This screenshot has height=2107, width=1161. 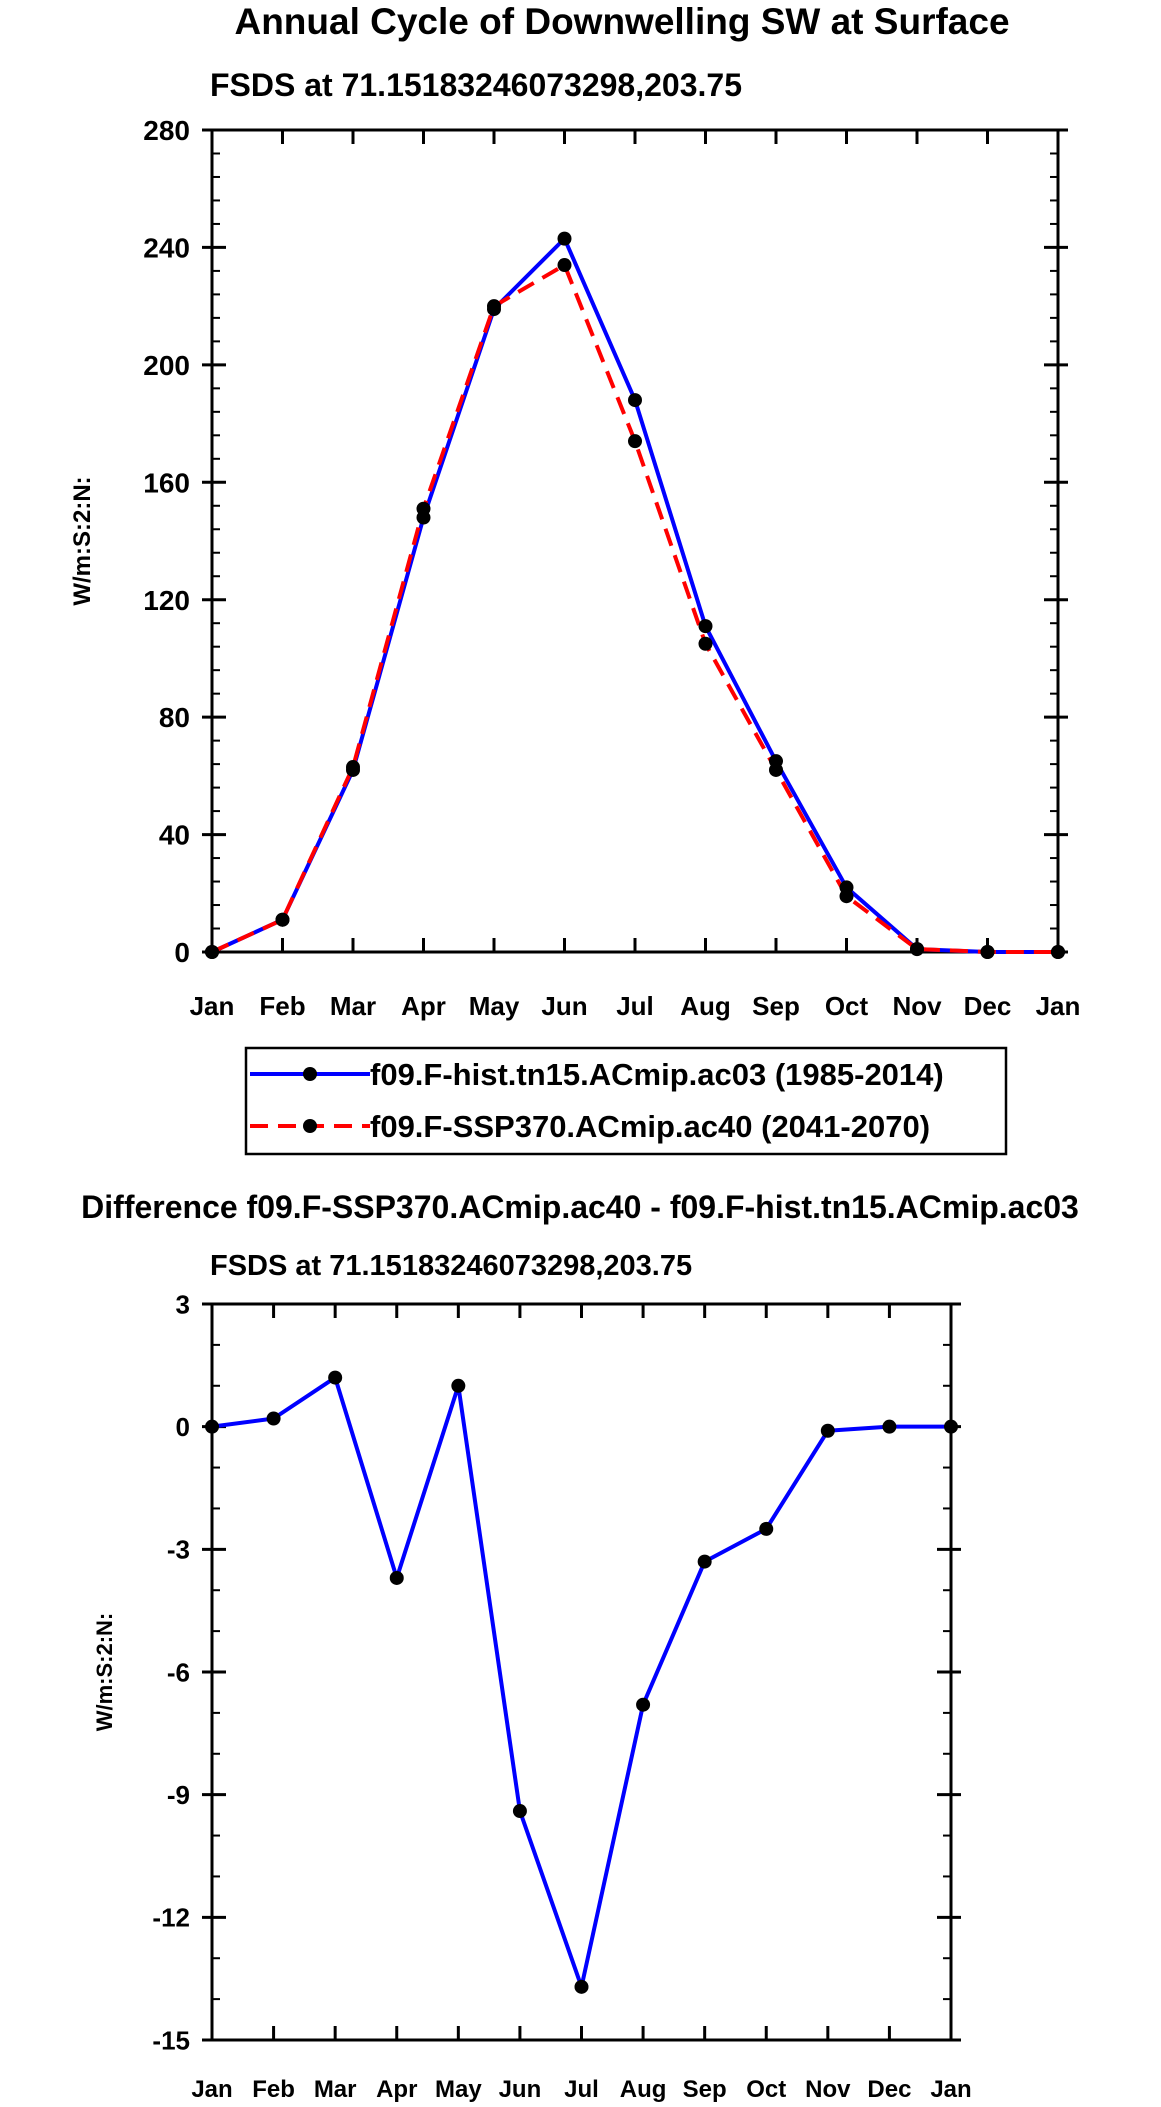 I want to click on chart2-ytick-label: 0, so click(x=183, y=1427).